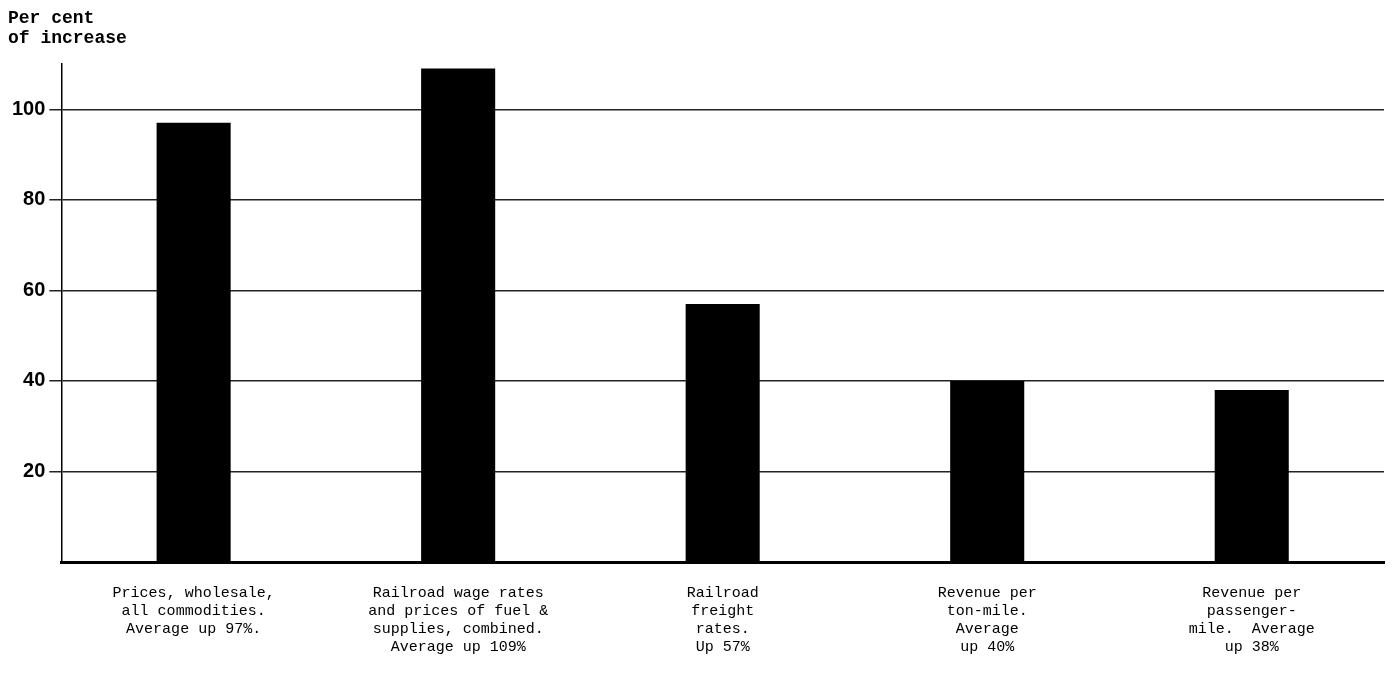  I want to click on x-tick-label: Revenue per ton-mile. Average up 40%, so click(987, 620).